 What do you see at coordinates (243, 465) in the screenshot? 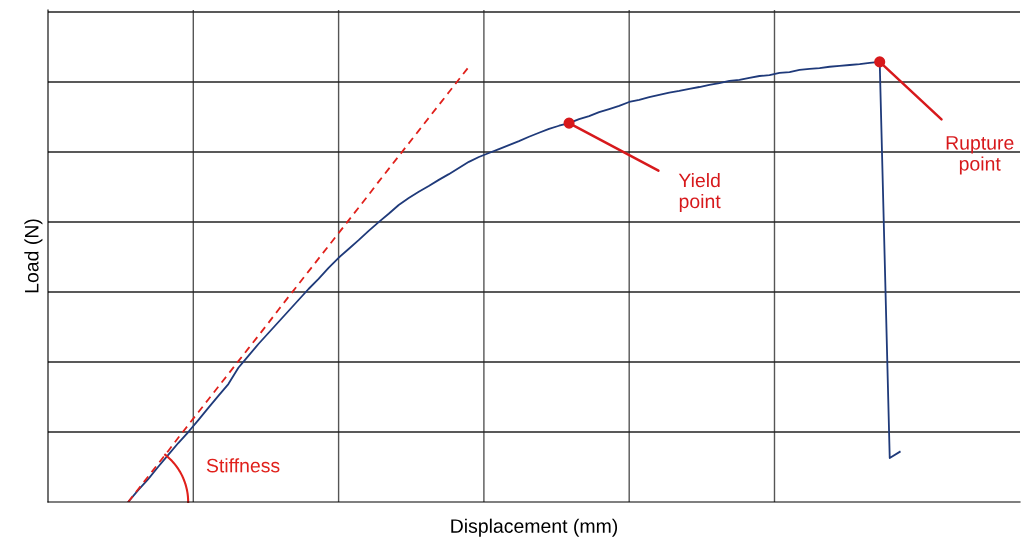
I see `annotation: Stiffness` at bounding box center [243, 465].